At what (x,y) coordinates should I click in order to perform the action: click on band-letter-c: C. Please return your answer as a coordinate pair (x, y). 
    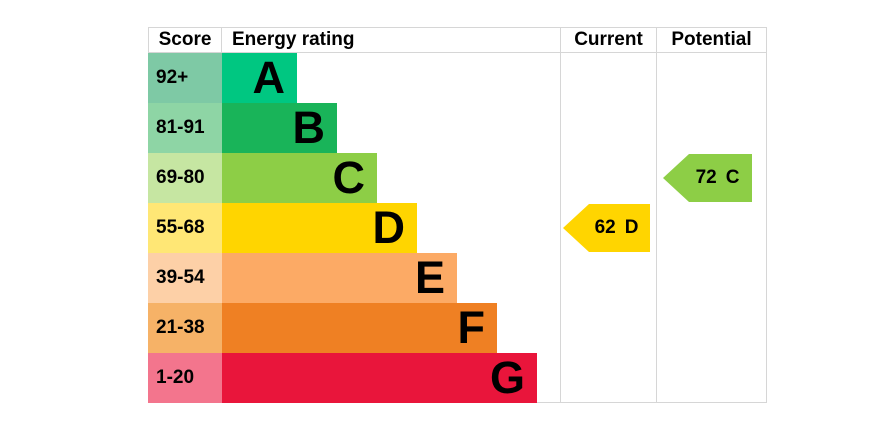
    Looking at the image, I should click on (349, 177).